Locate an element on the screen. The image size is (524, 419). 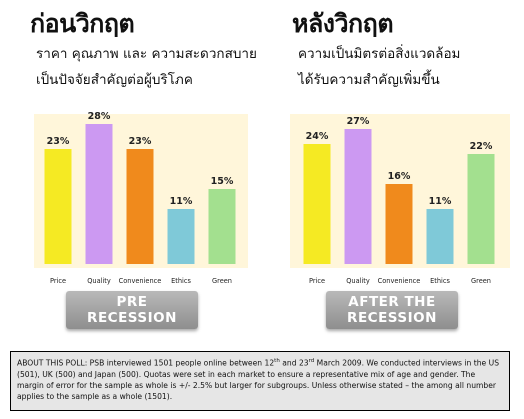
panel-subtitle-line2: ได้รับความสำคัญเพิ่มขึ้น is located at coordinates (369, 80).